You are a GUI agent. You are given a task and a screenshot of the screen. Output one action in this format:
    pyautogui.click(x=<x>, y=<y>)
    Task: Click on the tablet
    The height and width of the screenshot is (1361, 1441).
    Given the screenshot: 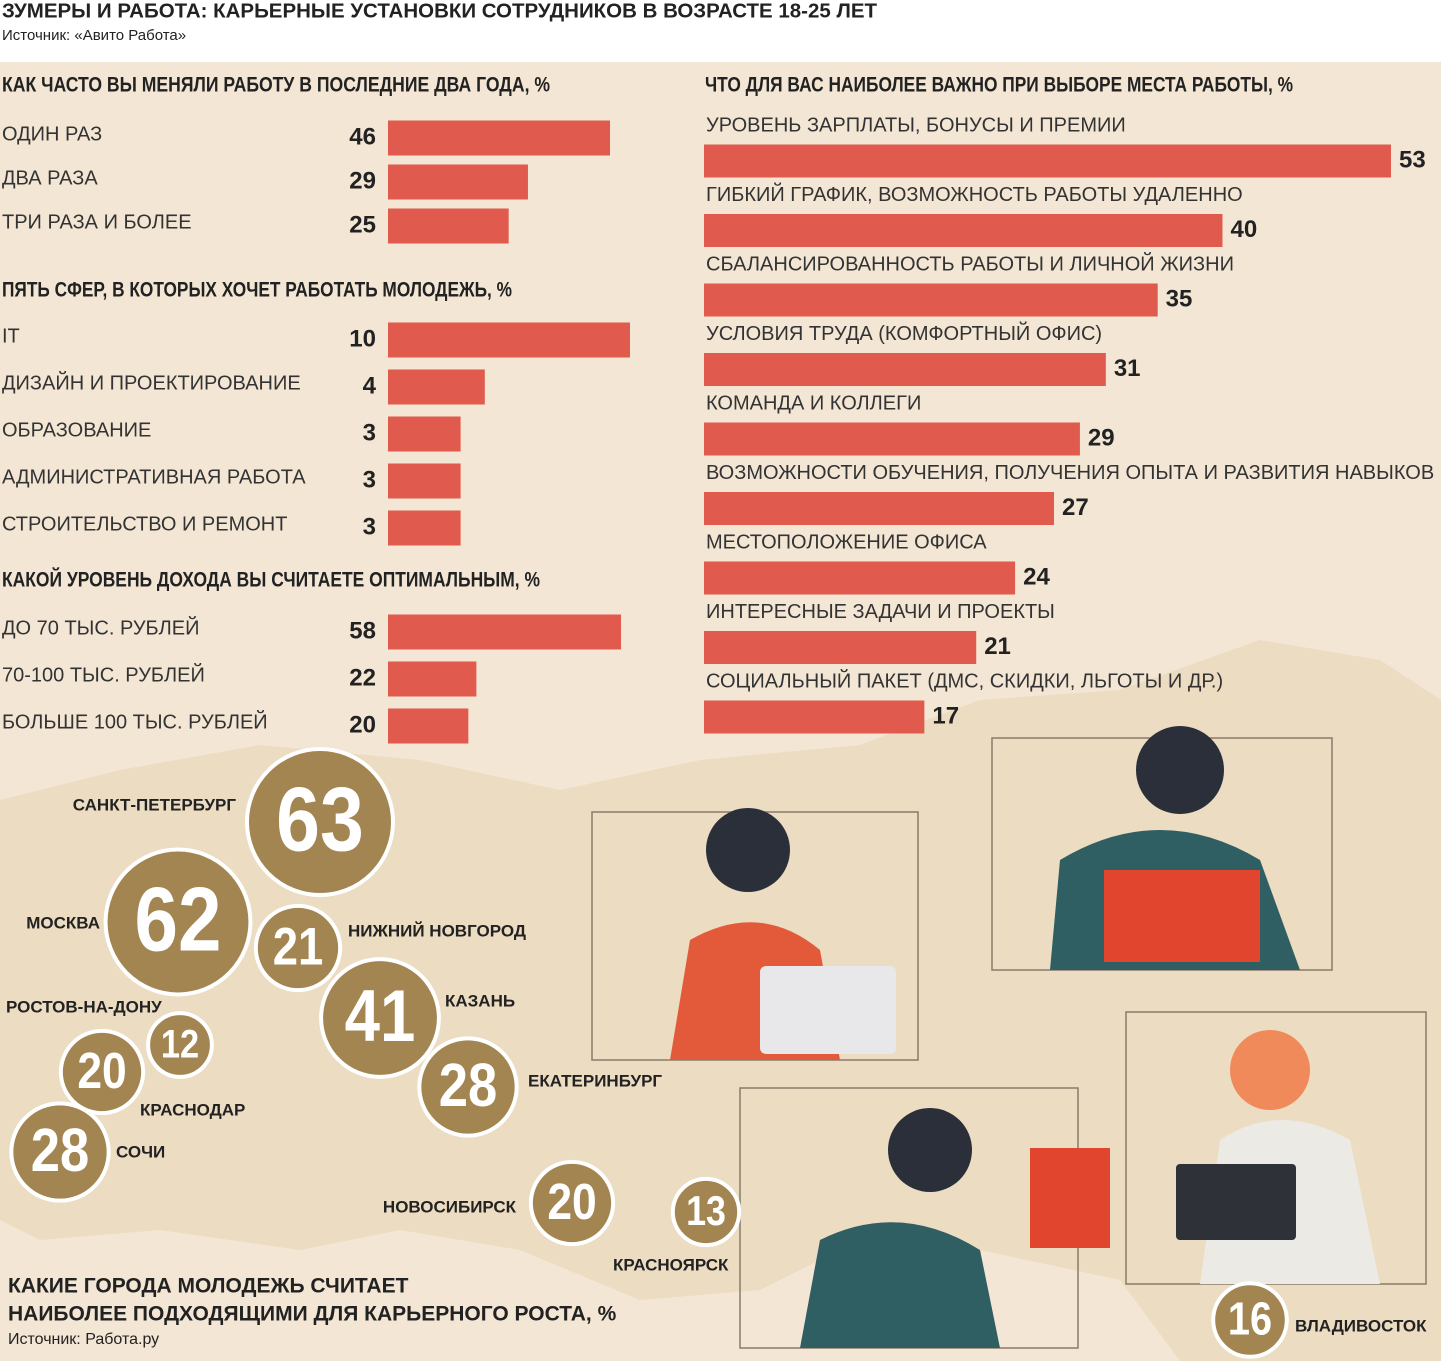 What is the action you would take?
    pyautogui.click(x=1236, y=1202)
    